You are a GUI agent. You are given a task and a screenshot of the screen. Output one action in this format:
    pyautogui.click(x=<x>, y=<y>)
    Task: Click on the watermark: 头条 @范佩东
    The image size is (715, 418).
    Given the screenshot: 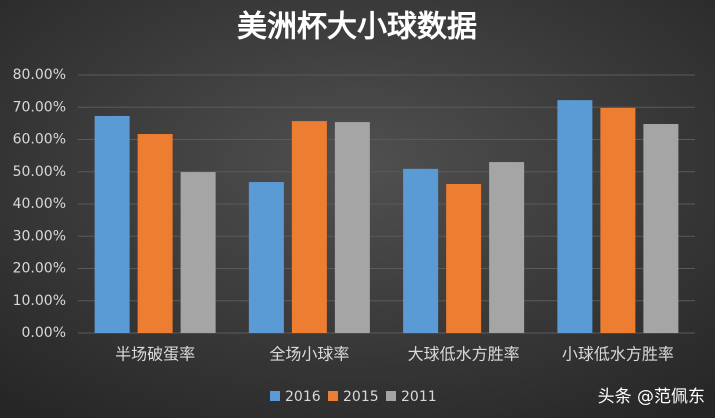 What is the action you would take?
    pyautogui.click(x=651, y=397)
    